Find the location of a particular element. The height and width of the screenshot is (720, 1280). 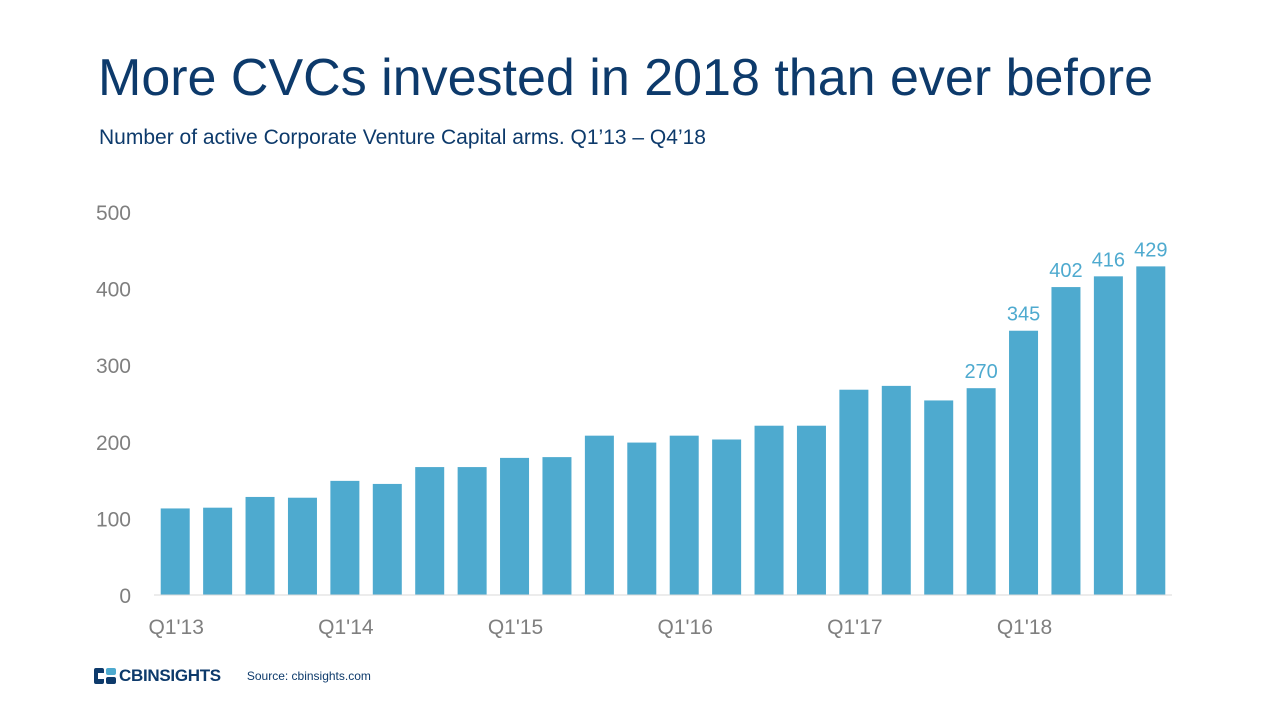

x-tick-label: Q1'15 is located at coordinates (515, 627).